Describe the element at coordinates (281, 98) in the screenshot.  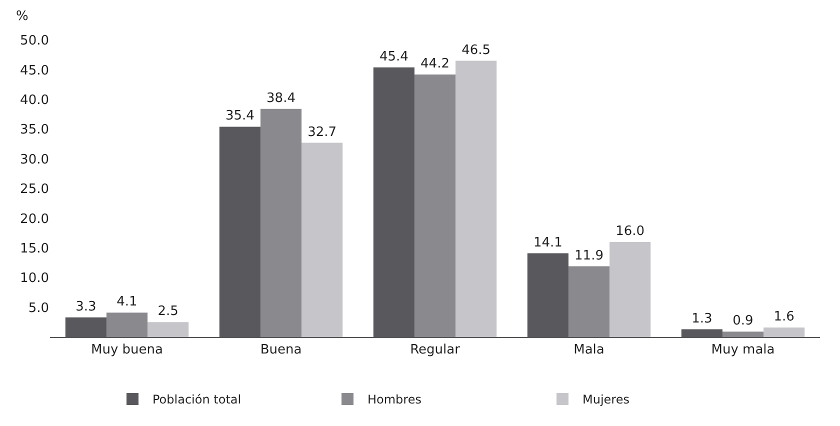
I see `data-label: 38.4` at that location.